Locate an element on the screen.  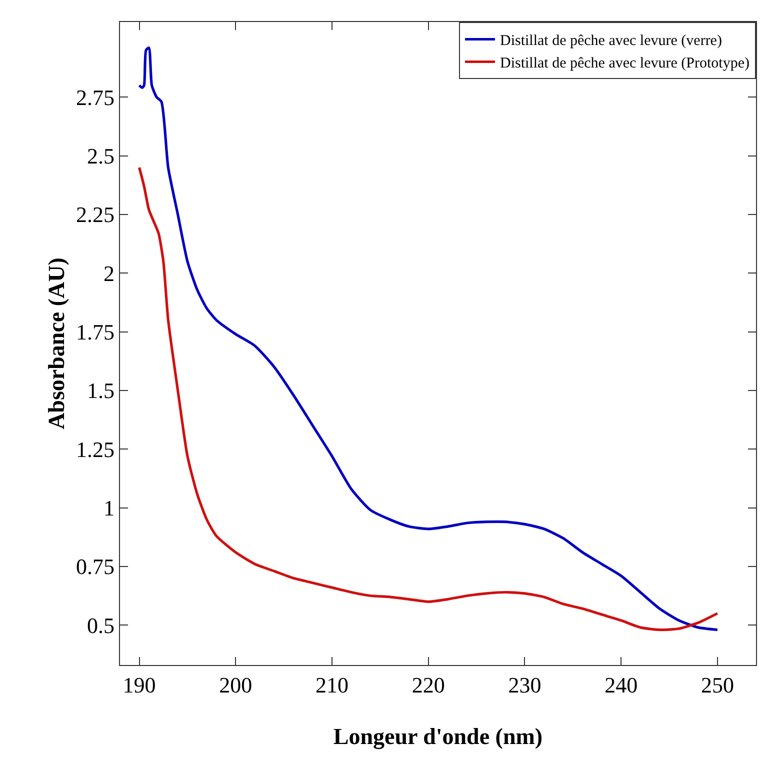
y-tick-label: 1.75 is located at coordinates (95, 331).